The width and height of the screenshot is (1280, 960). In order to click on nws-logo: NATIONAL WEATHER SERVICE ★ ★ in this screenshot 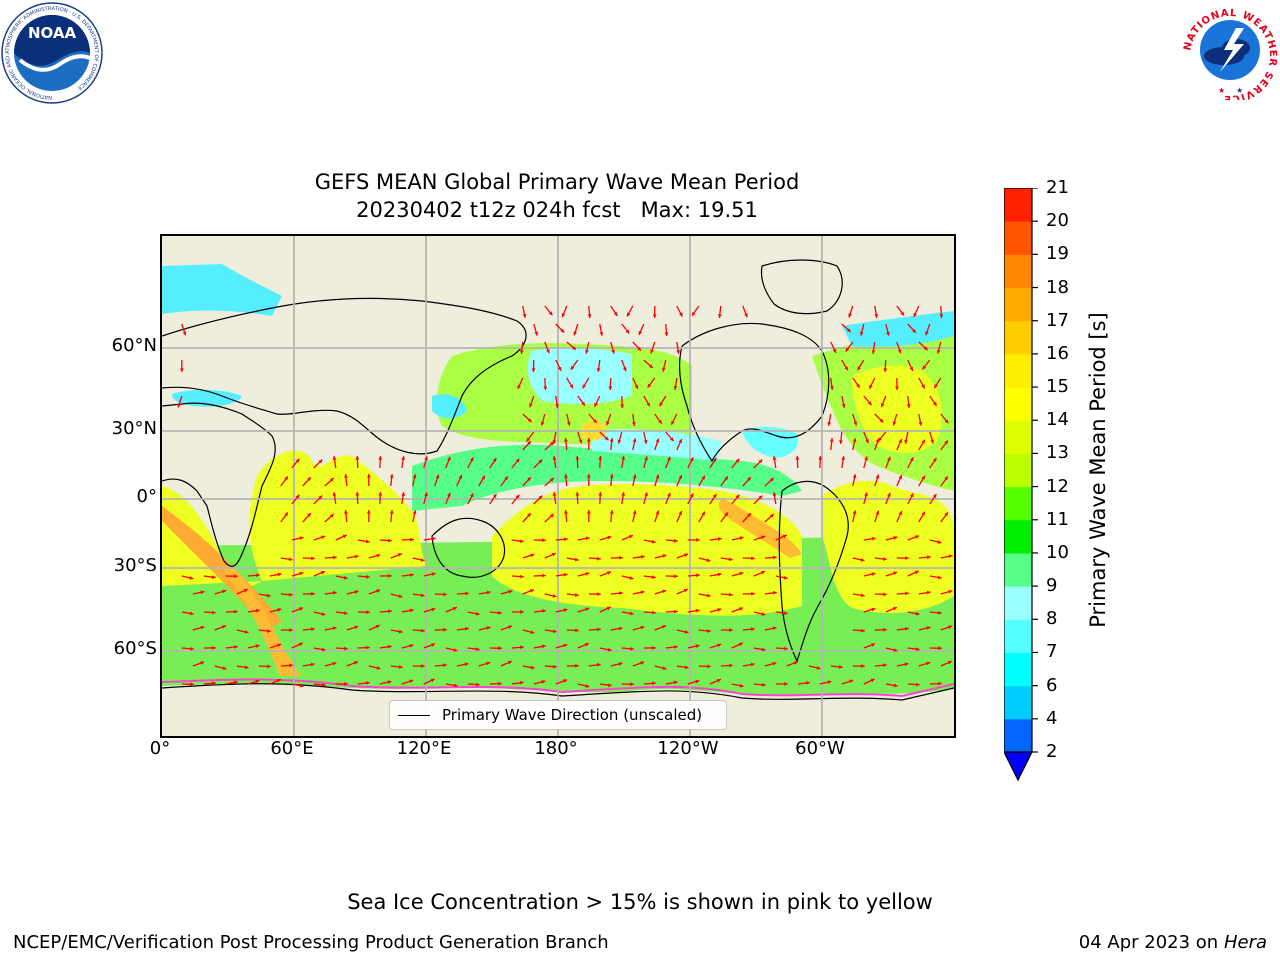, I will do `click(1229, 51)`.